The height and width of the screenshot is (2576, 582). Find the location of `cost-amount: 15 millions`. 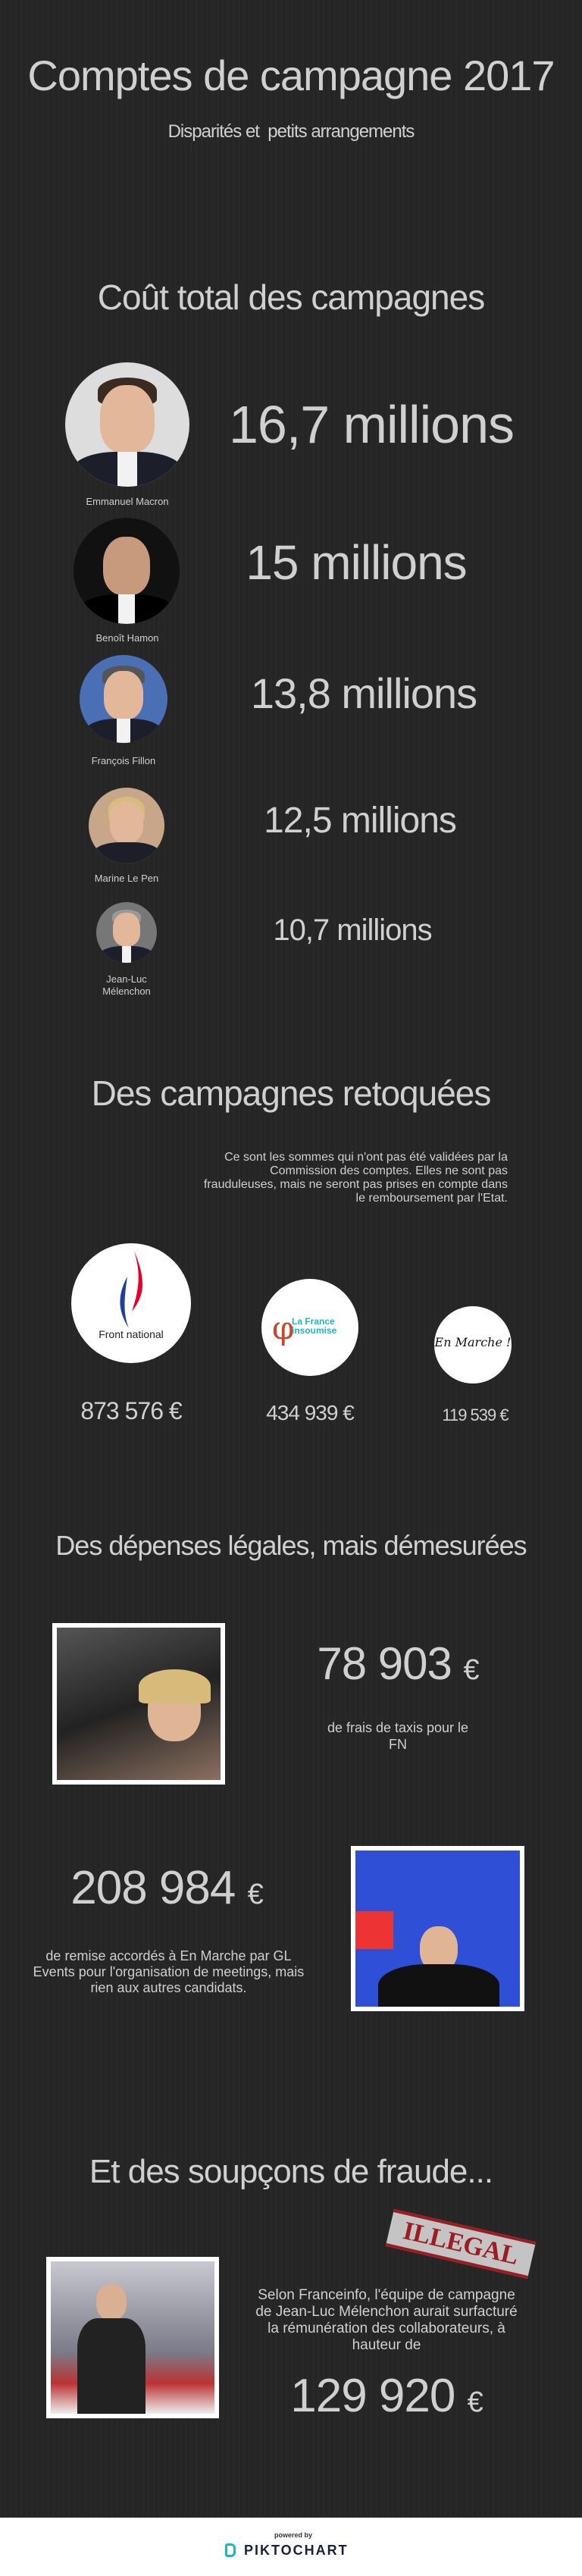

cost-amount: 15 millions is located at coordinates (356, 562).